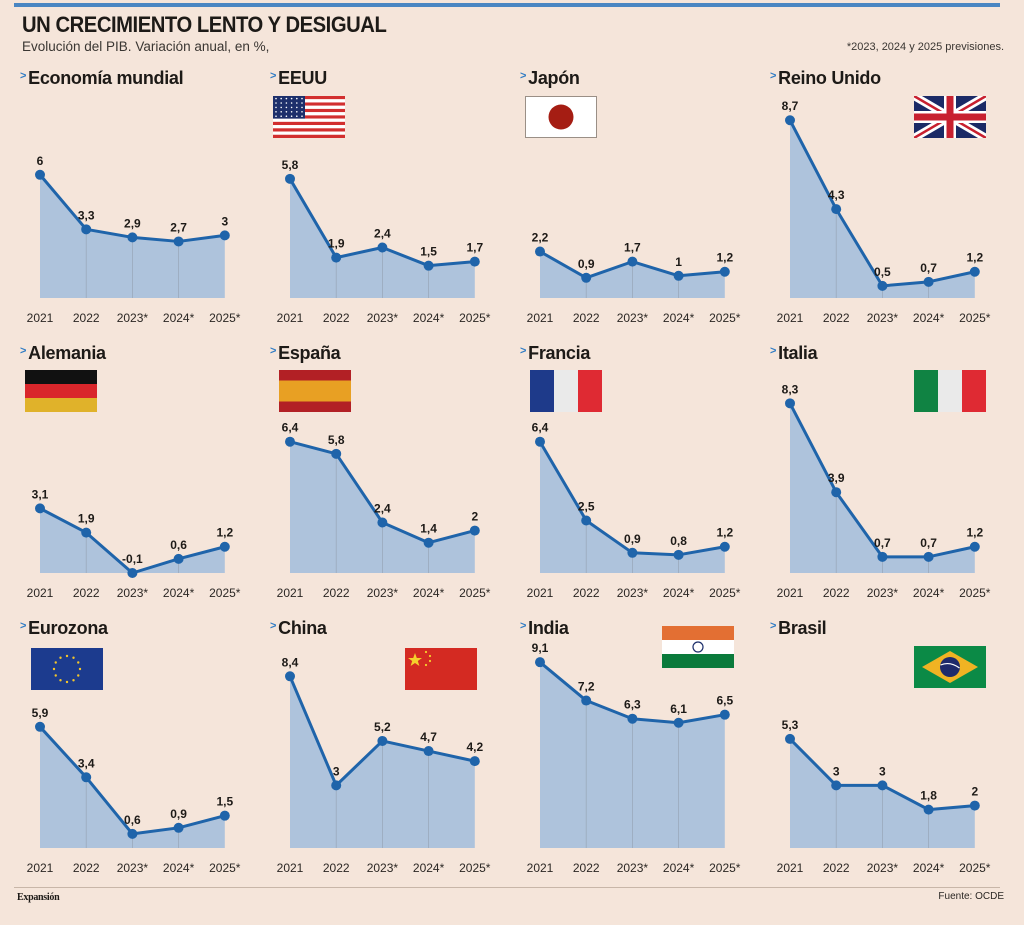  I want to click on flag-es-icon, so click(315, 391).